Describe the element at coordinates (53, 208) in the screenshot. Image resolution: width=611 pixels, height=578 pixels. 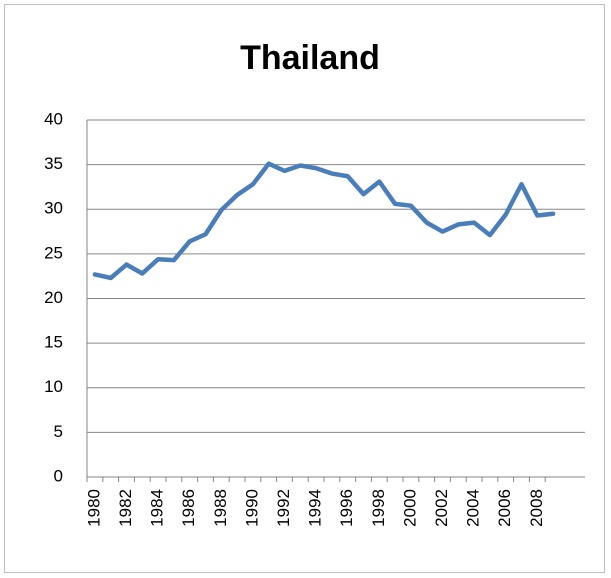
I see `y-tick-label: 30` at that location.